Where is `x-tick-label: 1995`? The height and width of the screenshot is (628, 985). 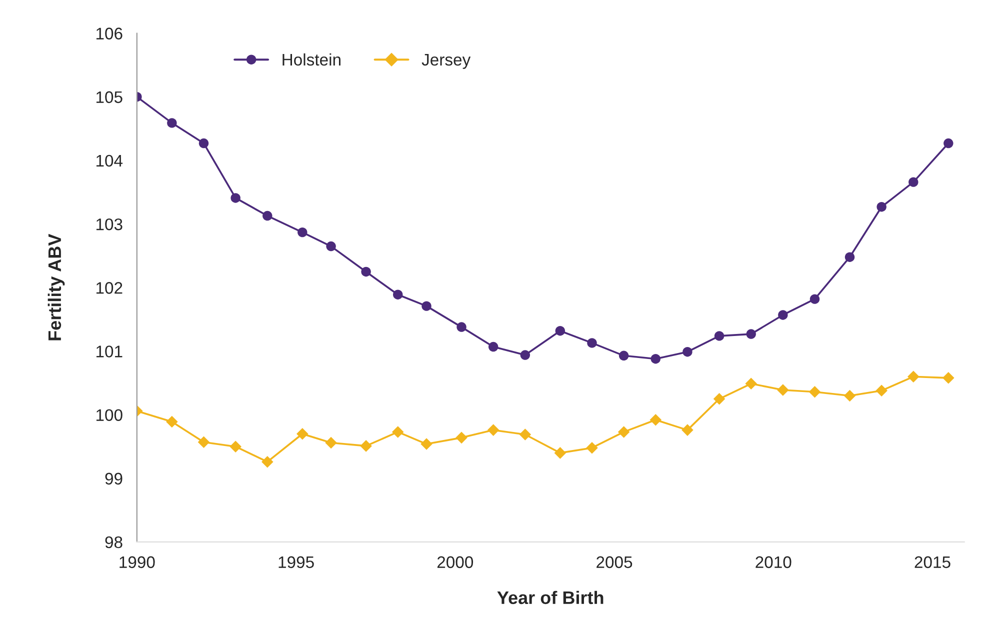 x-tick-label: 1995 is located at coordinates (296, 562).